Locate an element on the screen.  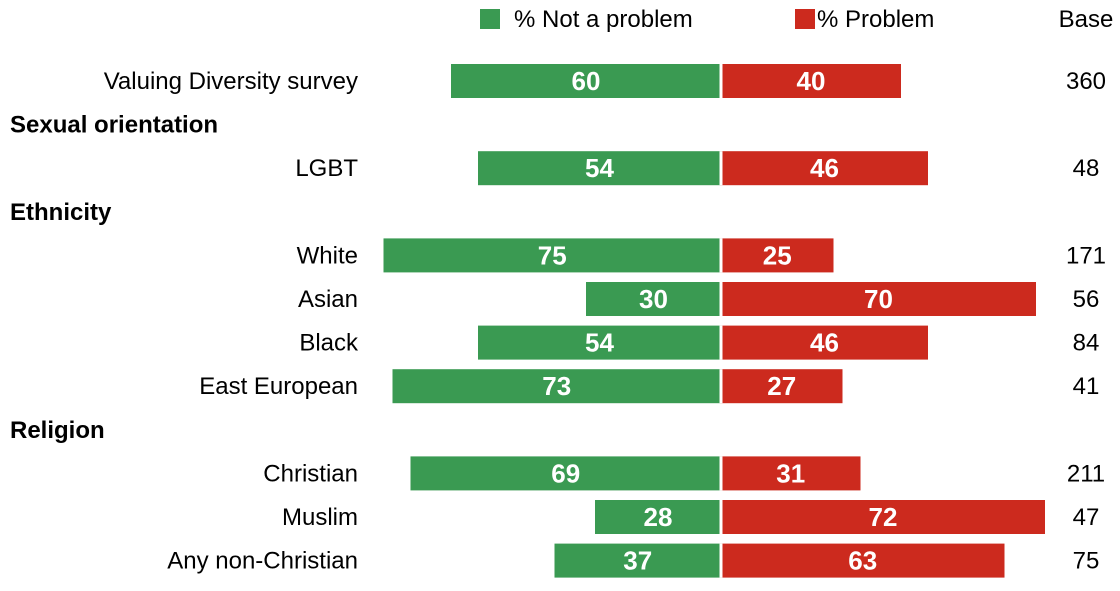
data-label-problem: 27 is located at coordinates (781, 386).